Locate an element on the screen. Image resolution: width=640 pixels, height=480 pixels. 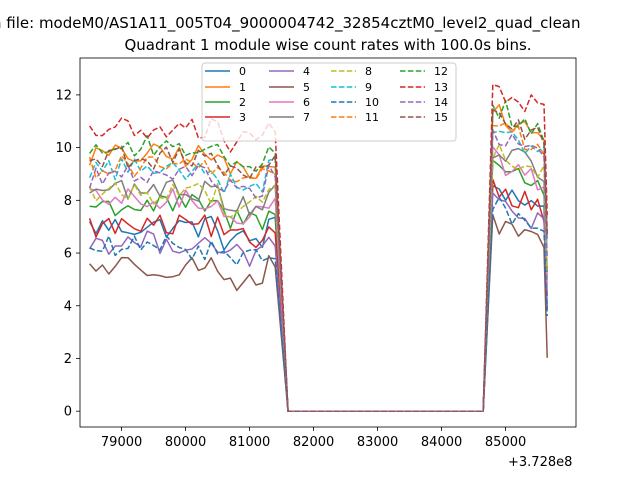
x-axis: 79000 80000 81000 82000 83000 84000 85000 is located at coordinates (313, 438).